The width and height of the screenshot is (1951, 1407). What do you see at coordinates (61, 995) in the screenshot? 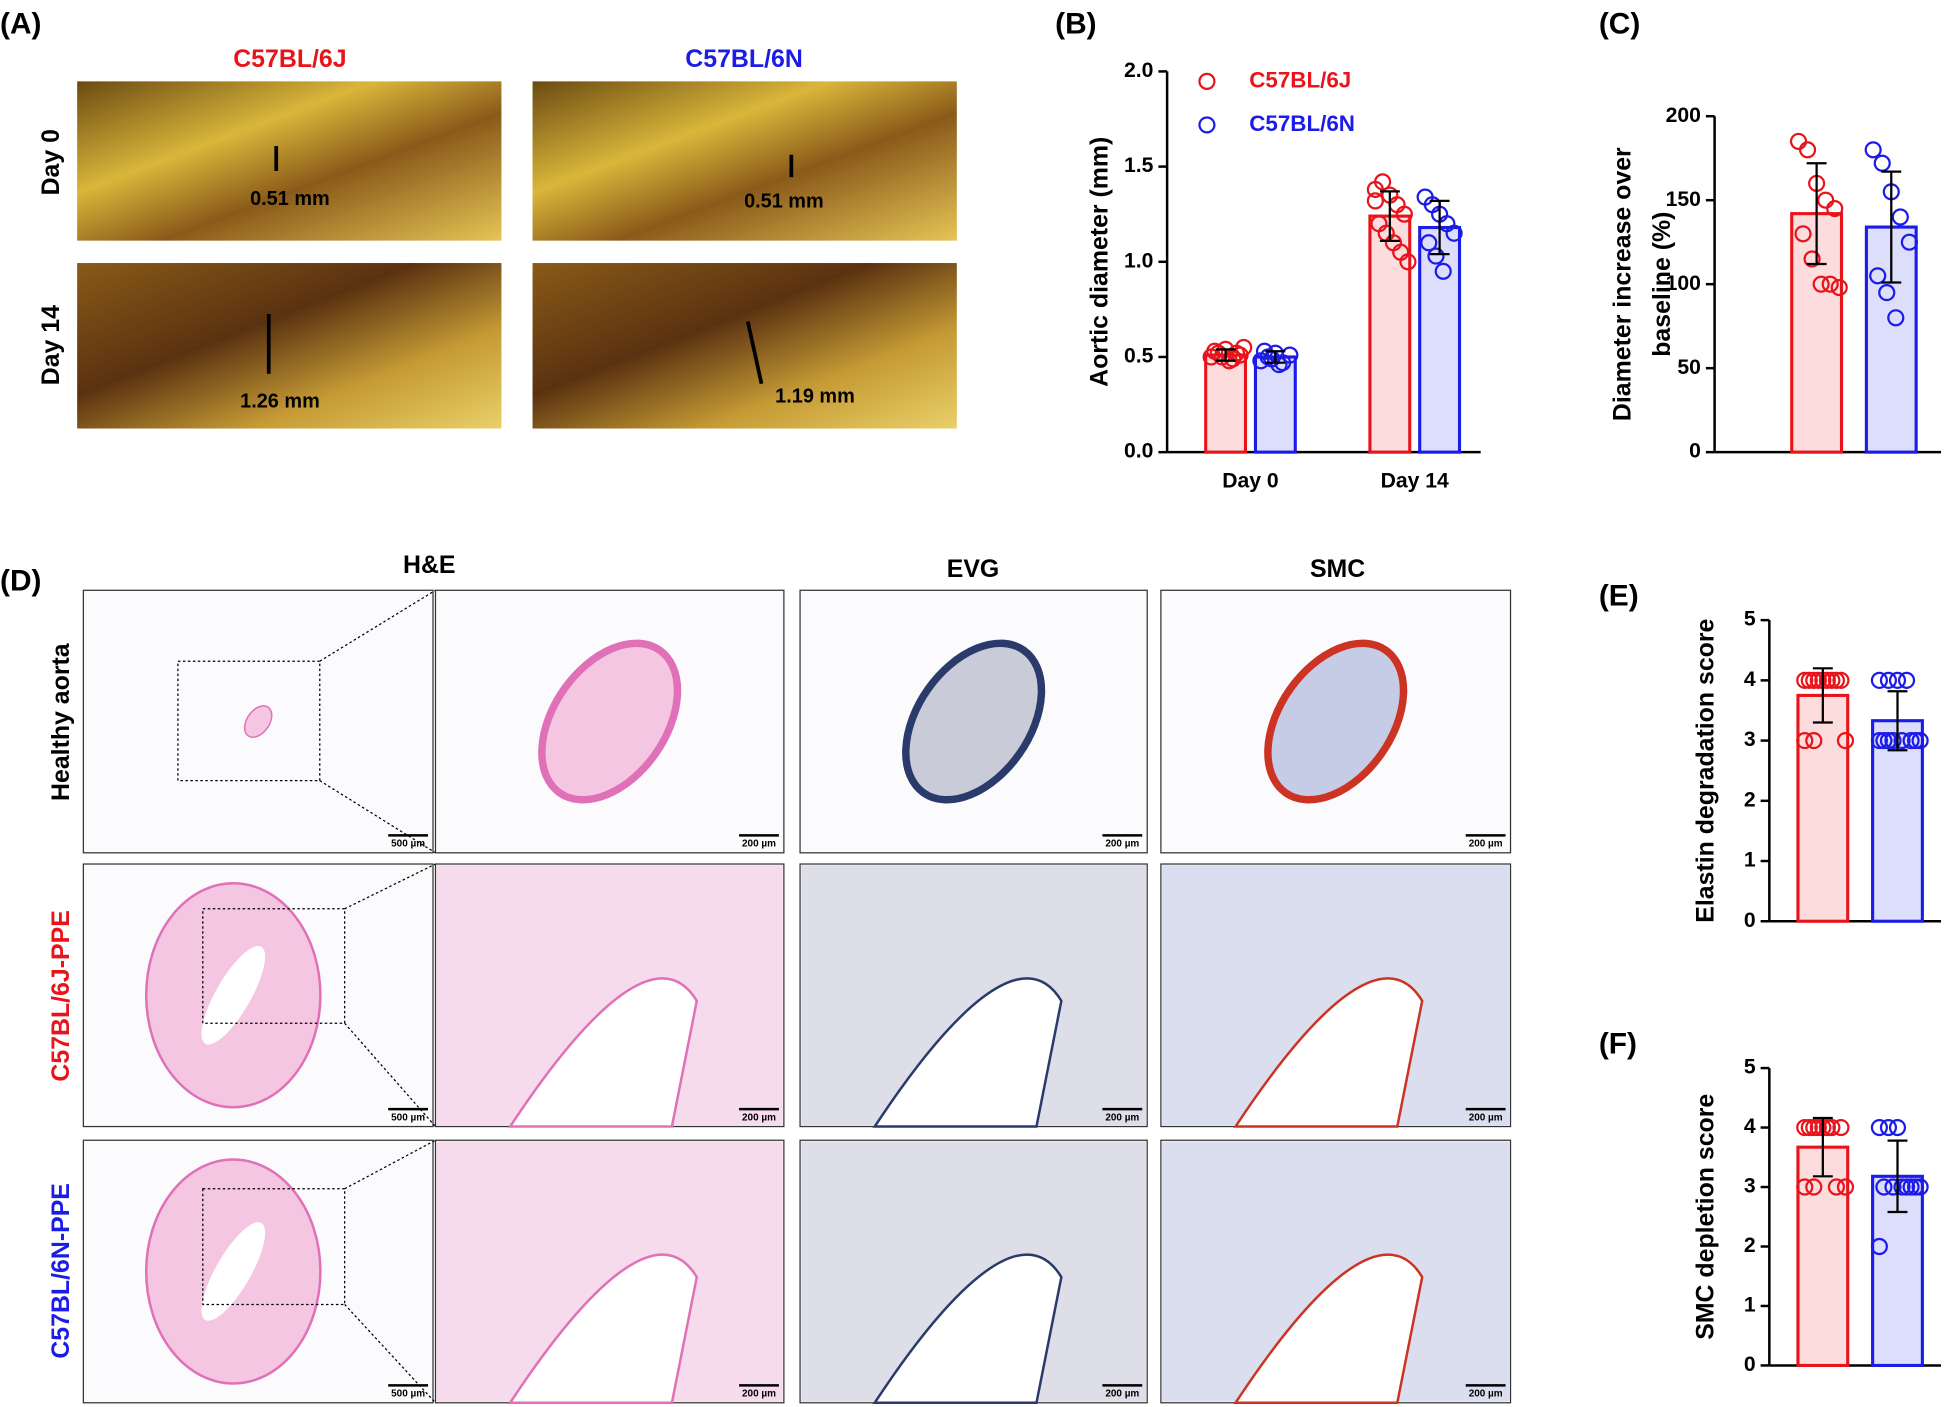
I see `row-label: C57BL/6J-PPE` at bounding box center [61, 995].